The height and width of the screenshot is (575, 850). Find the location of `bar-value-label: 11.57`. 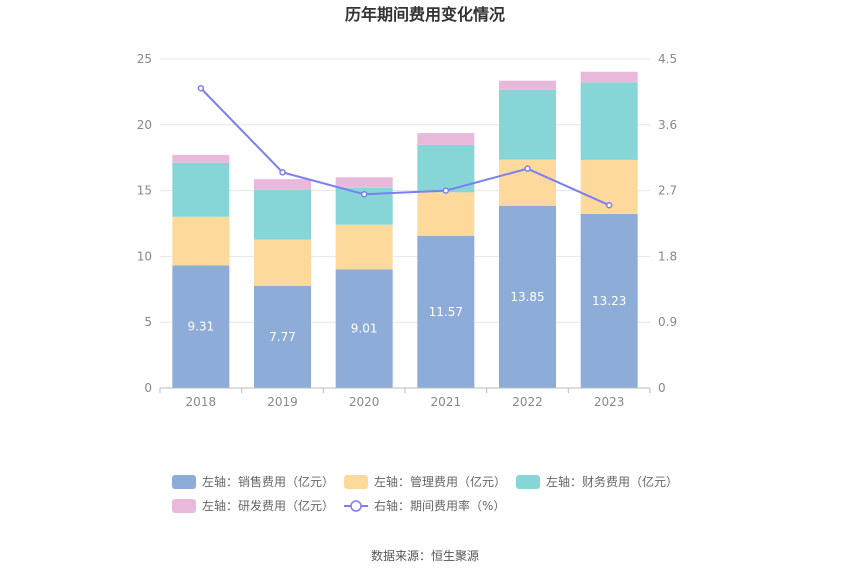

bar-value-label: 11.57 is located at coordinates (446, 312).